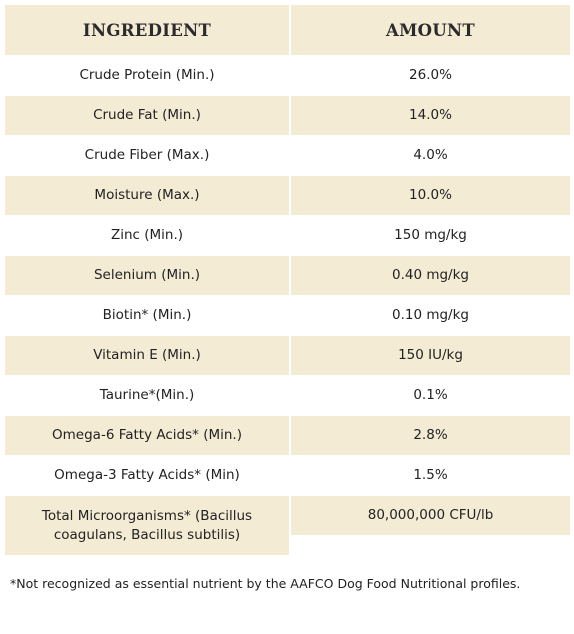 This screenshot has width=574, height=634. What do you see at coordinates (147, 75) in the screenshot?
I see `ingredient-cell: Crude Protein (Min.)` at bounding box center [147, 75].